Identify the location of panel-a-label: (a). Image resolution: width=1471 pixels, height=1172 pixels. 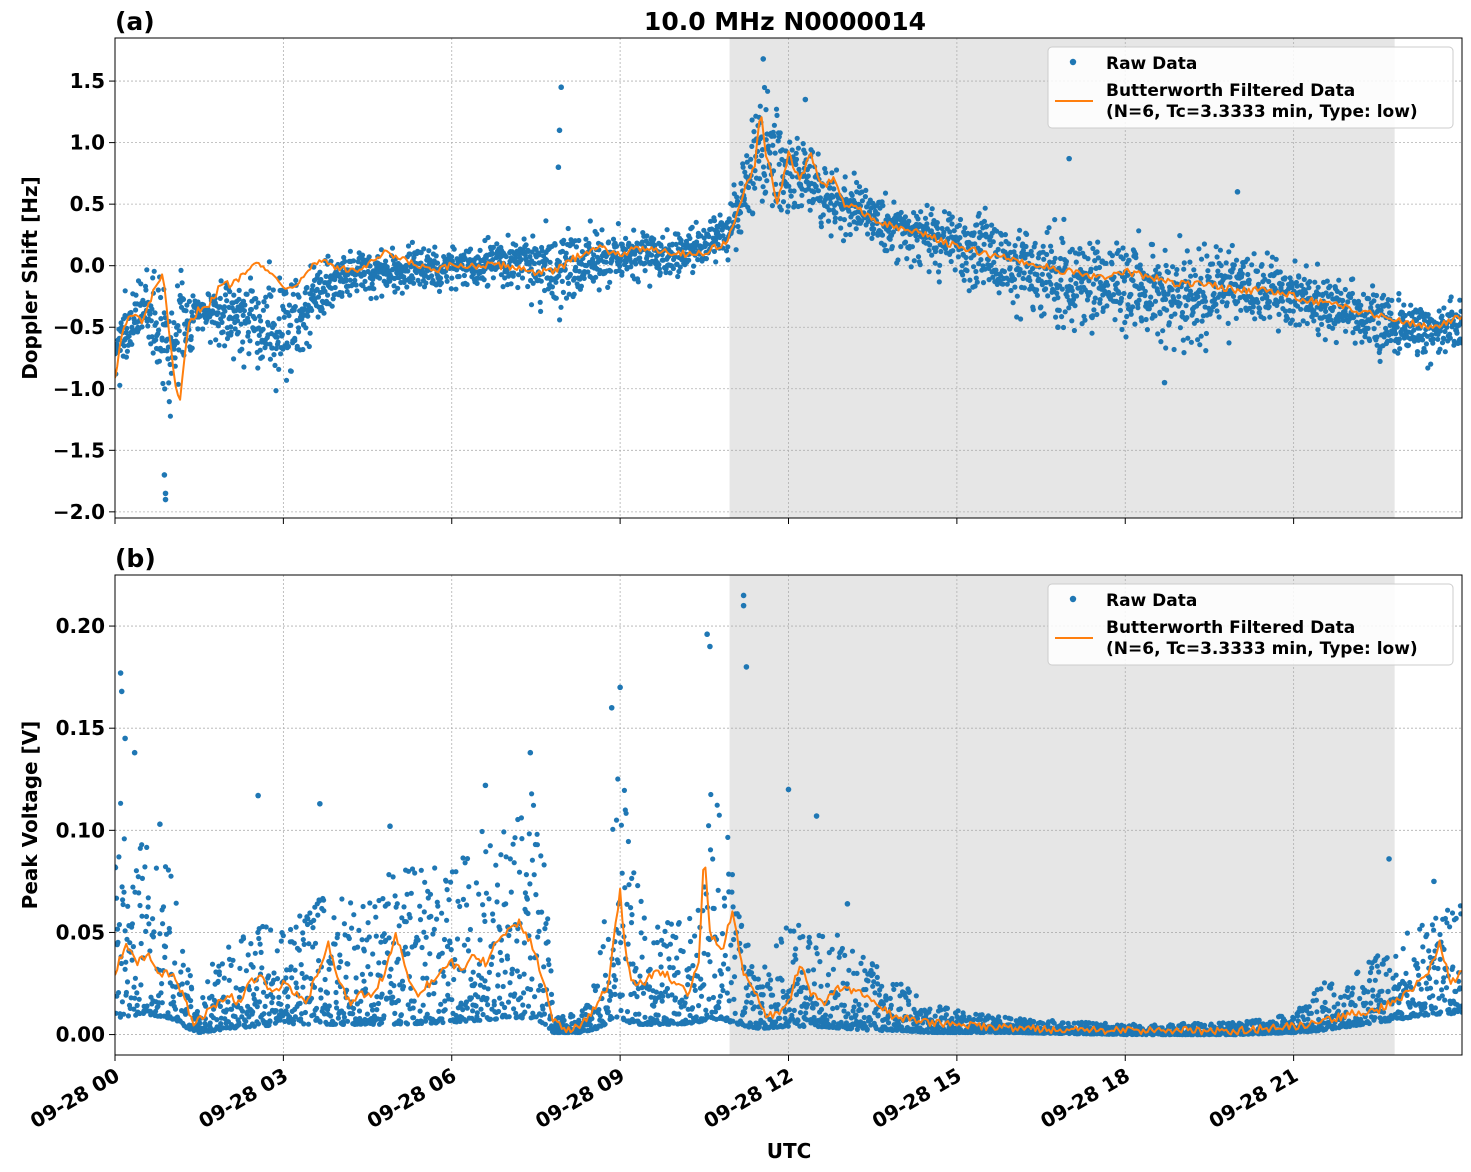
(135, 21).